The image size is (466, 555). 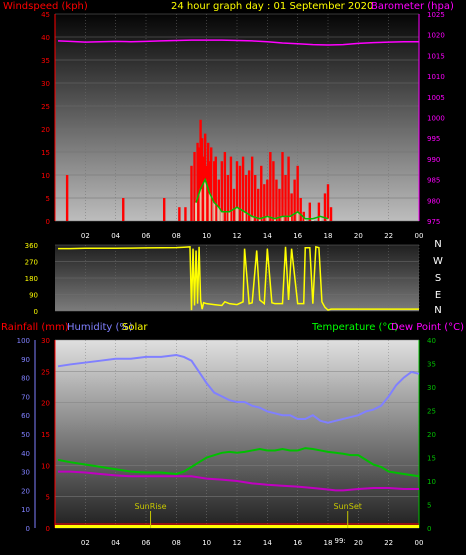 I want to click on direction-line, so click(x=238, y=278).